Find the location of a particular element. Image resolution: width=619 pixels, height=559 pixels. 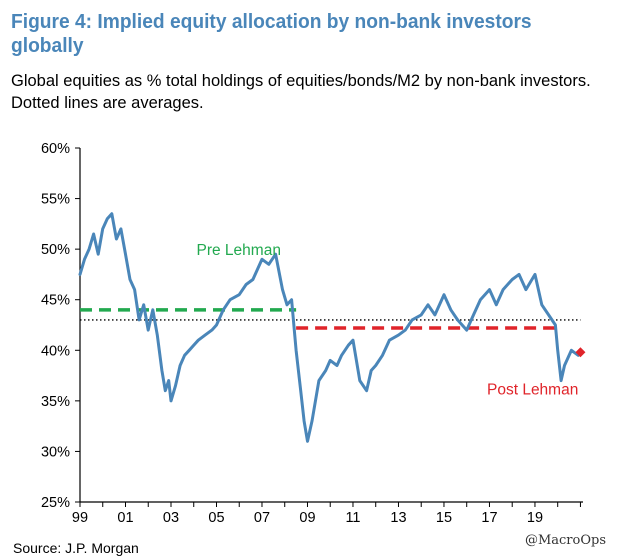

x-tick-label: 05 is located at coordinates (216, 518).